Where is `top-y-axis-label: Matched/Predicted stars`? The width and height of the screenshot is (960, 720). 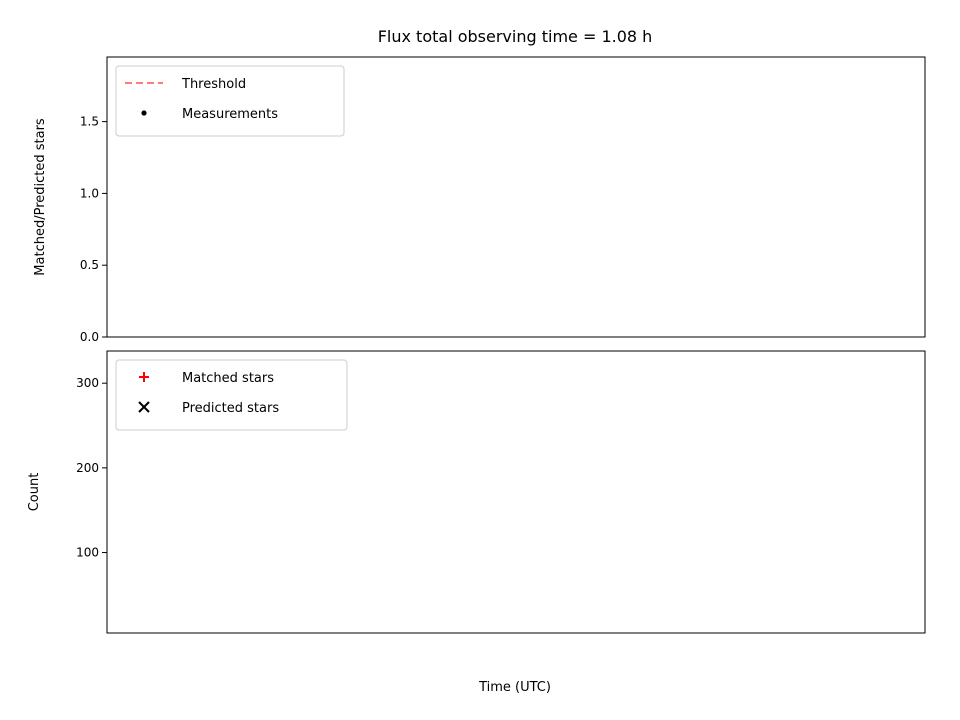 top-y-axis-label: Matched/Predicted stars is located at coordinates (40, 197).